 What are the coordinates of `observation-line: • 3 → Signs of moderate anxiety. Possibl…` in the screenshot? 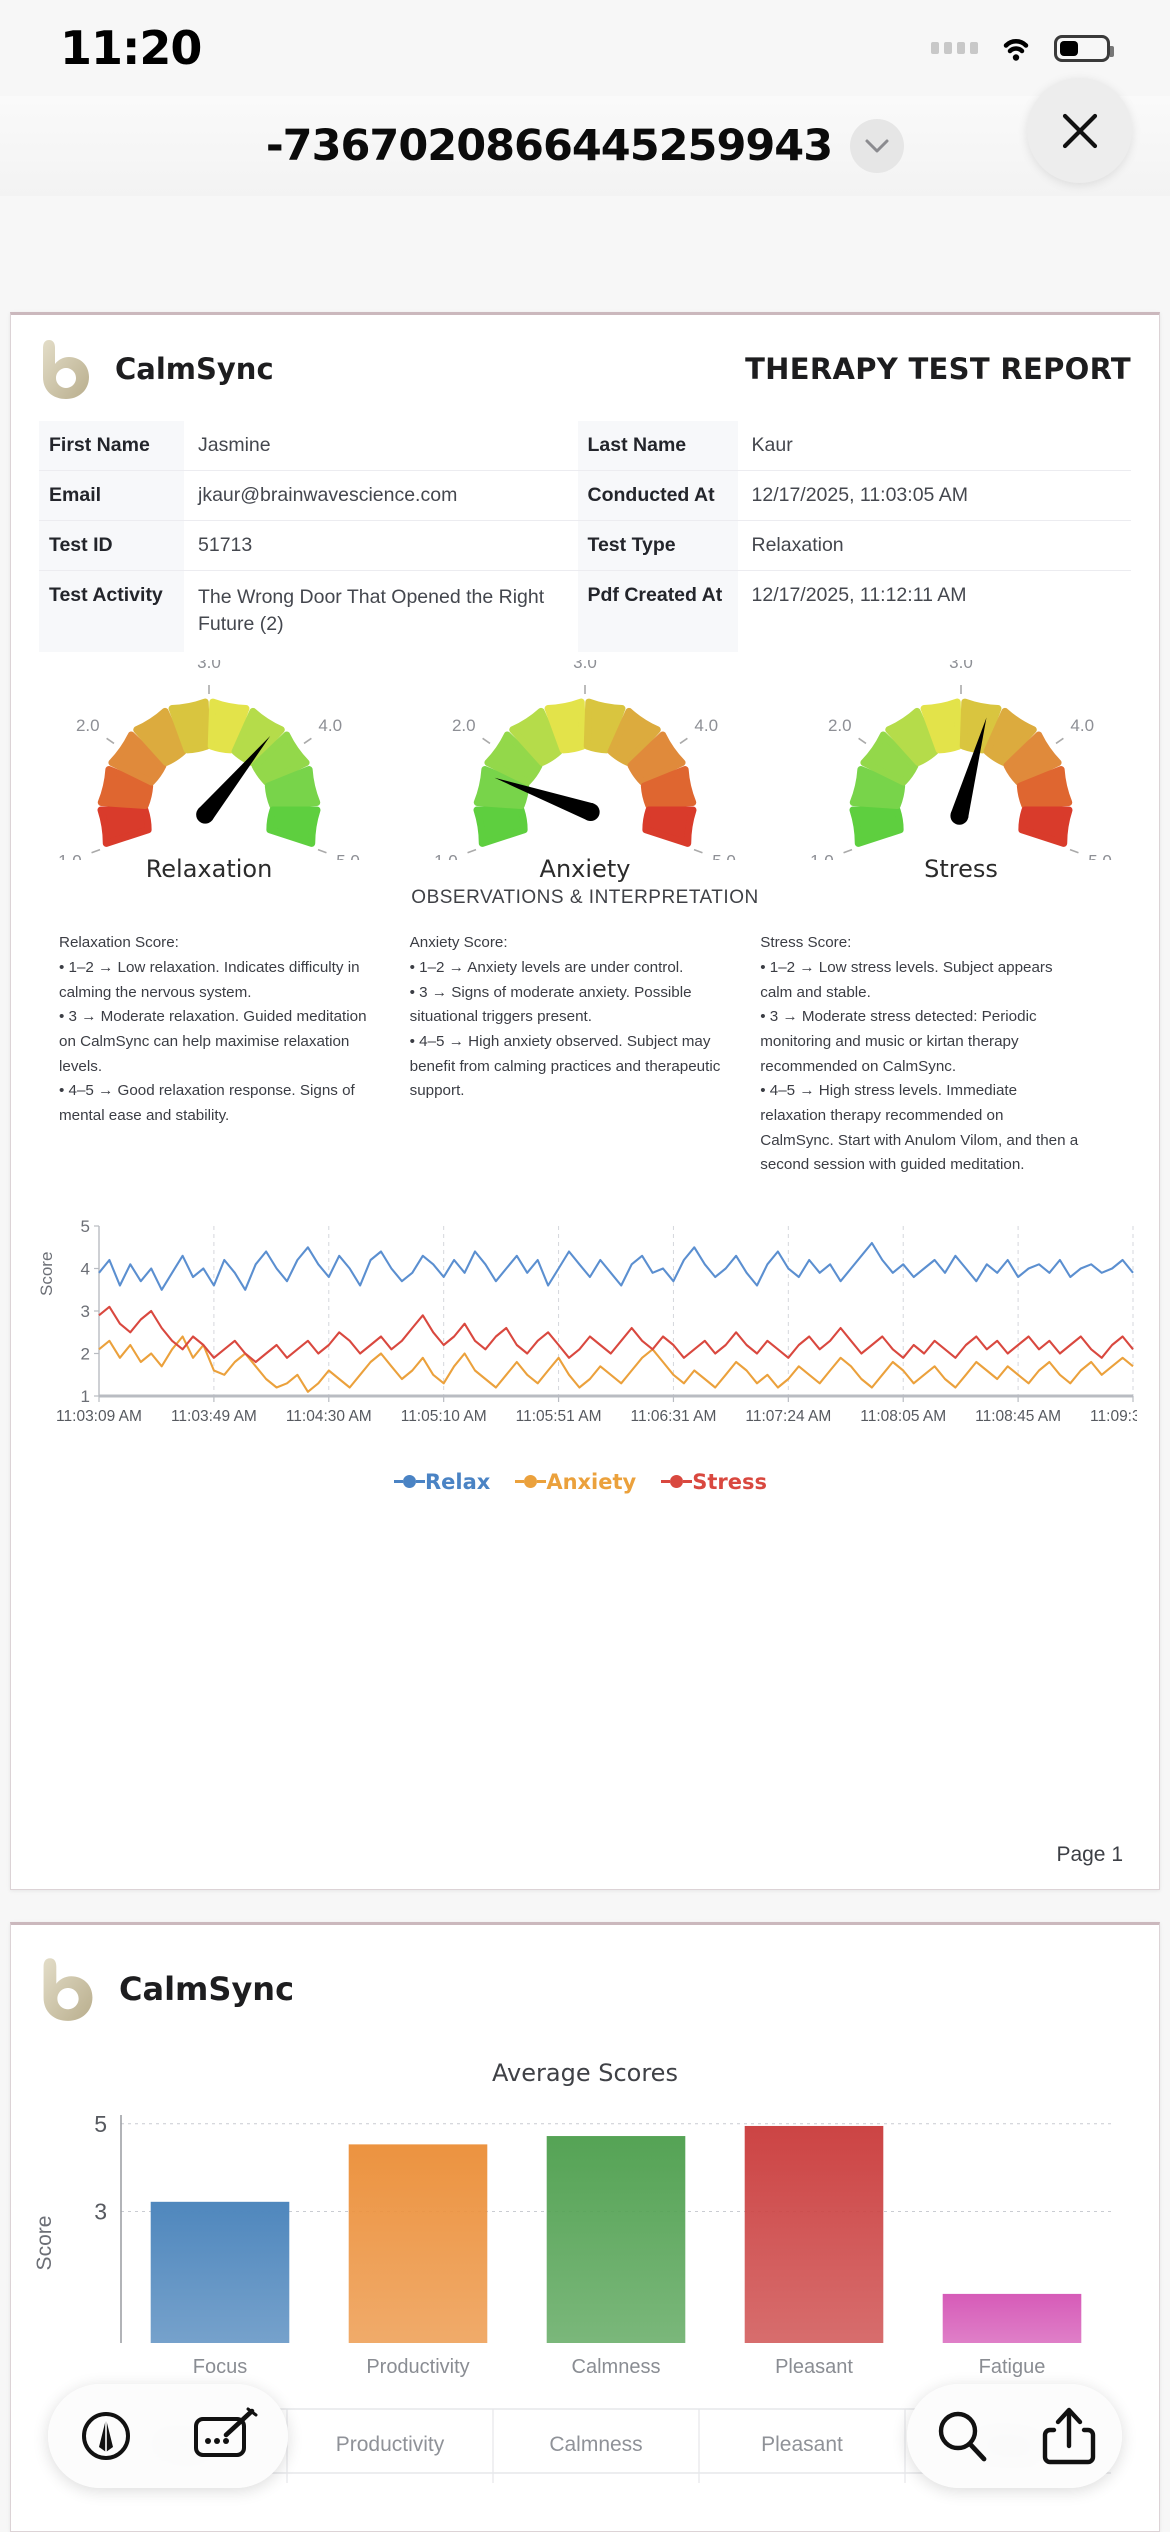 It's located at (550, 1004).